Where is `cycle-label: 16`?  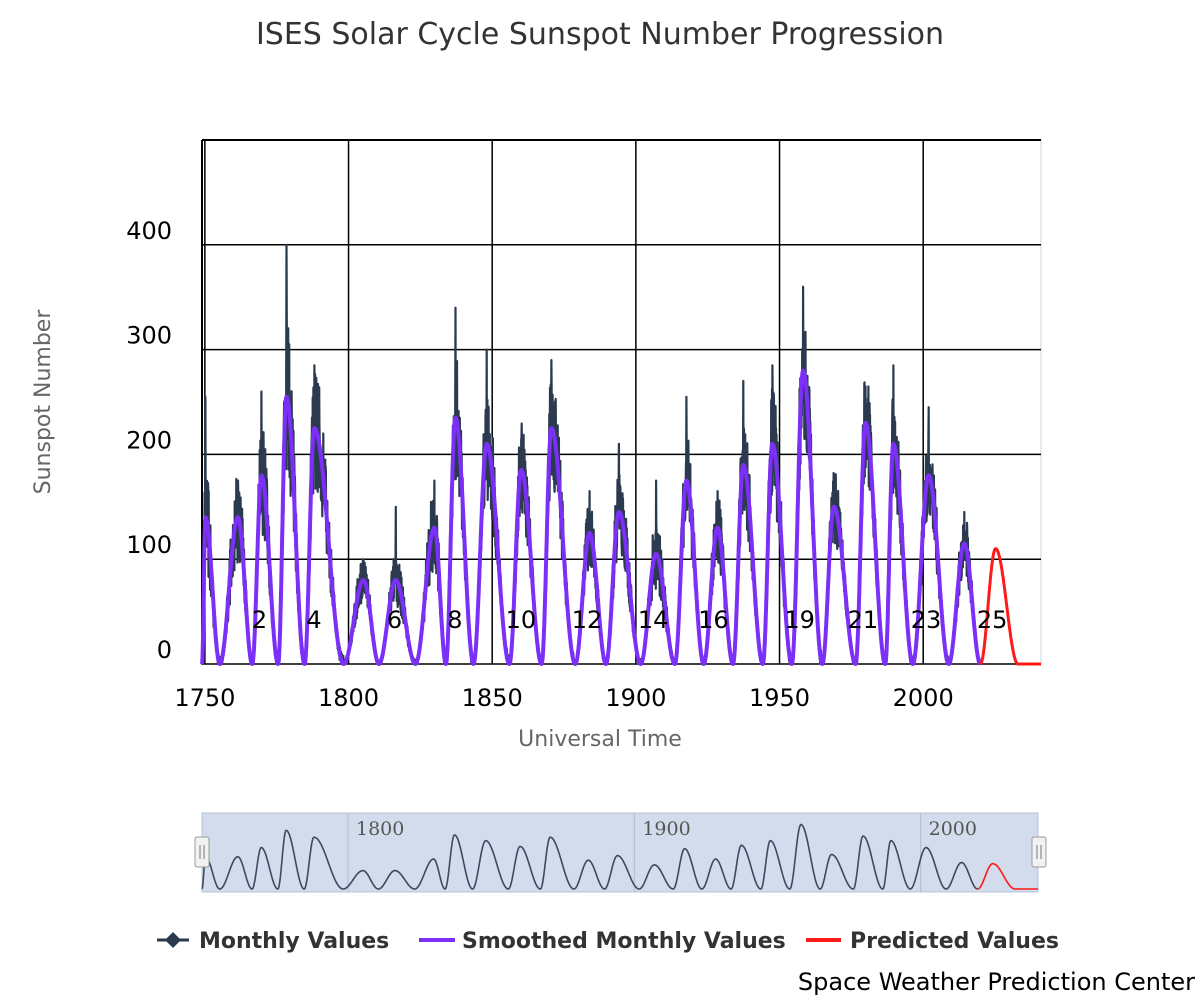
cycle-label: 16 is located at coordinates (713, 620).